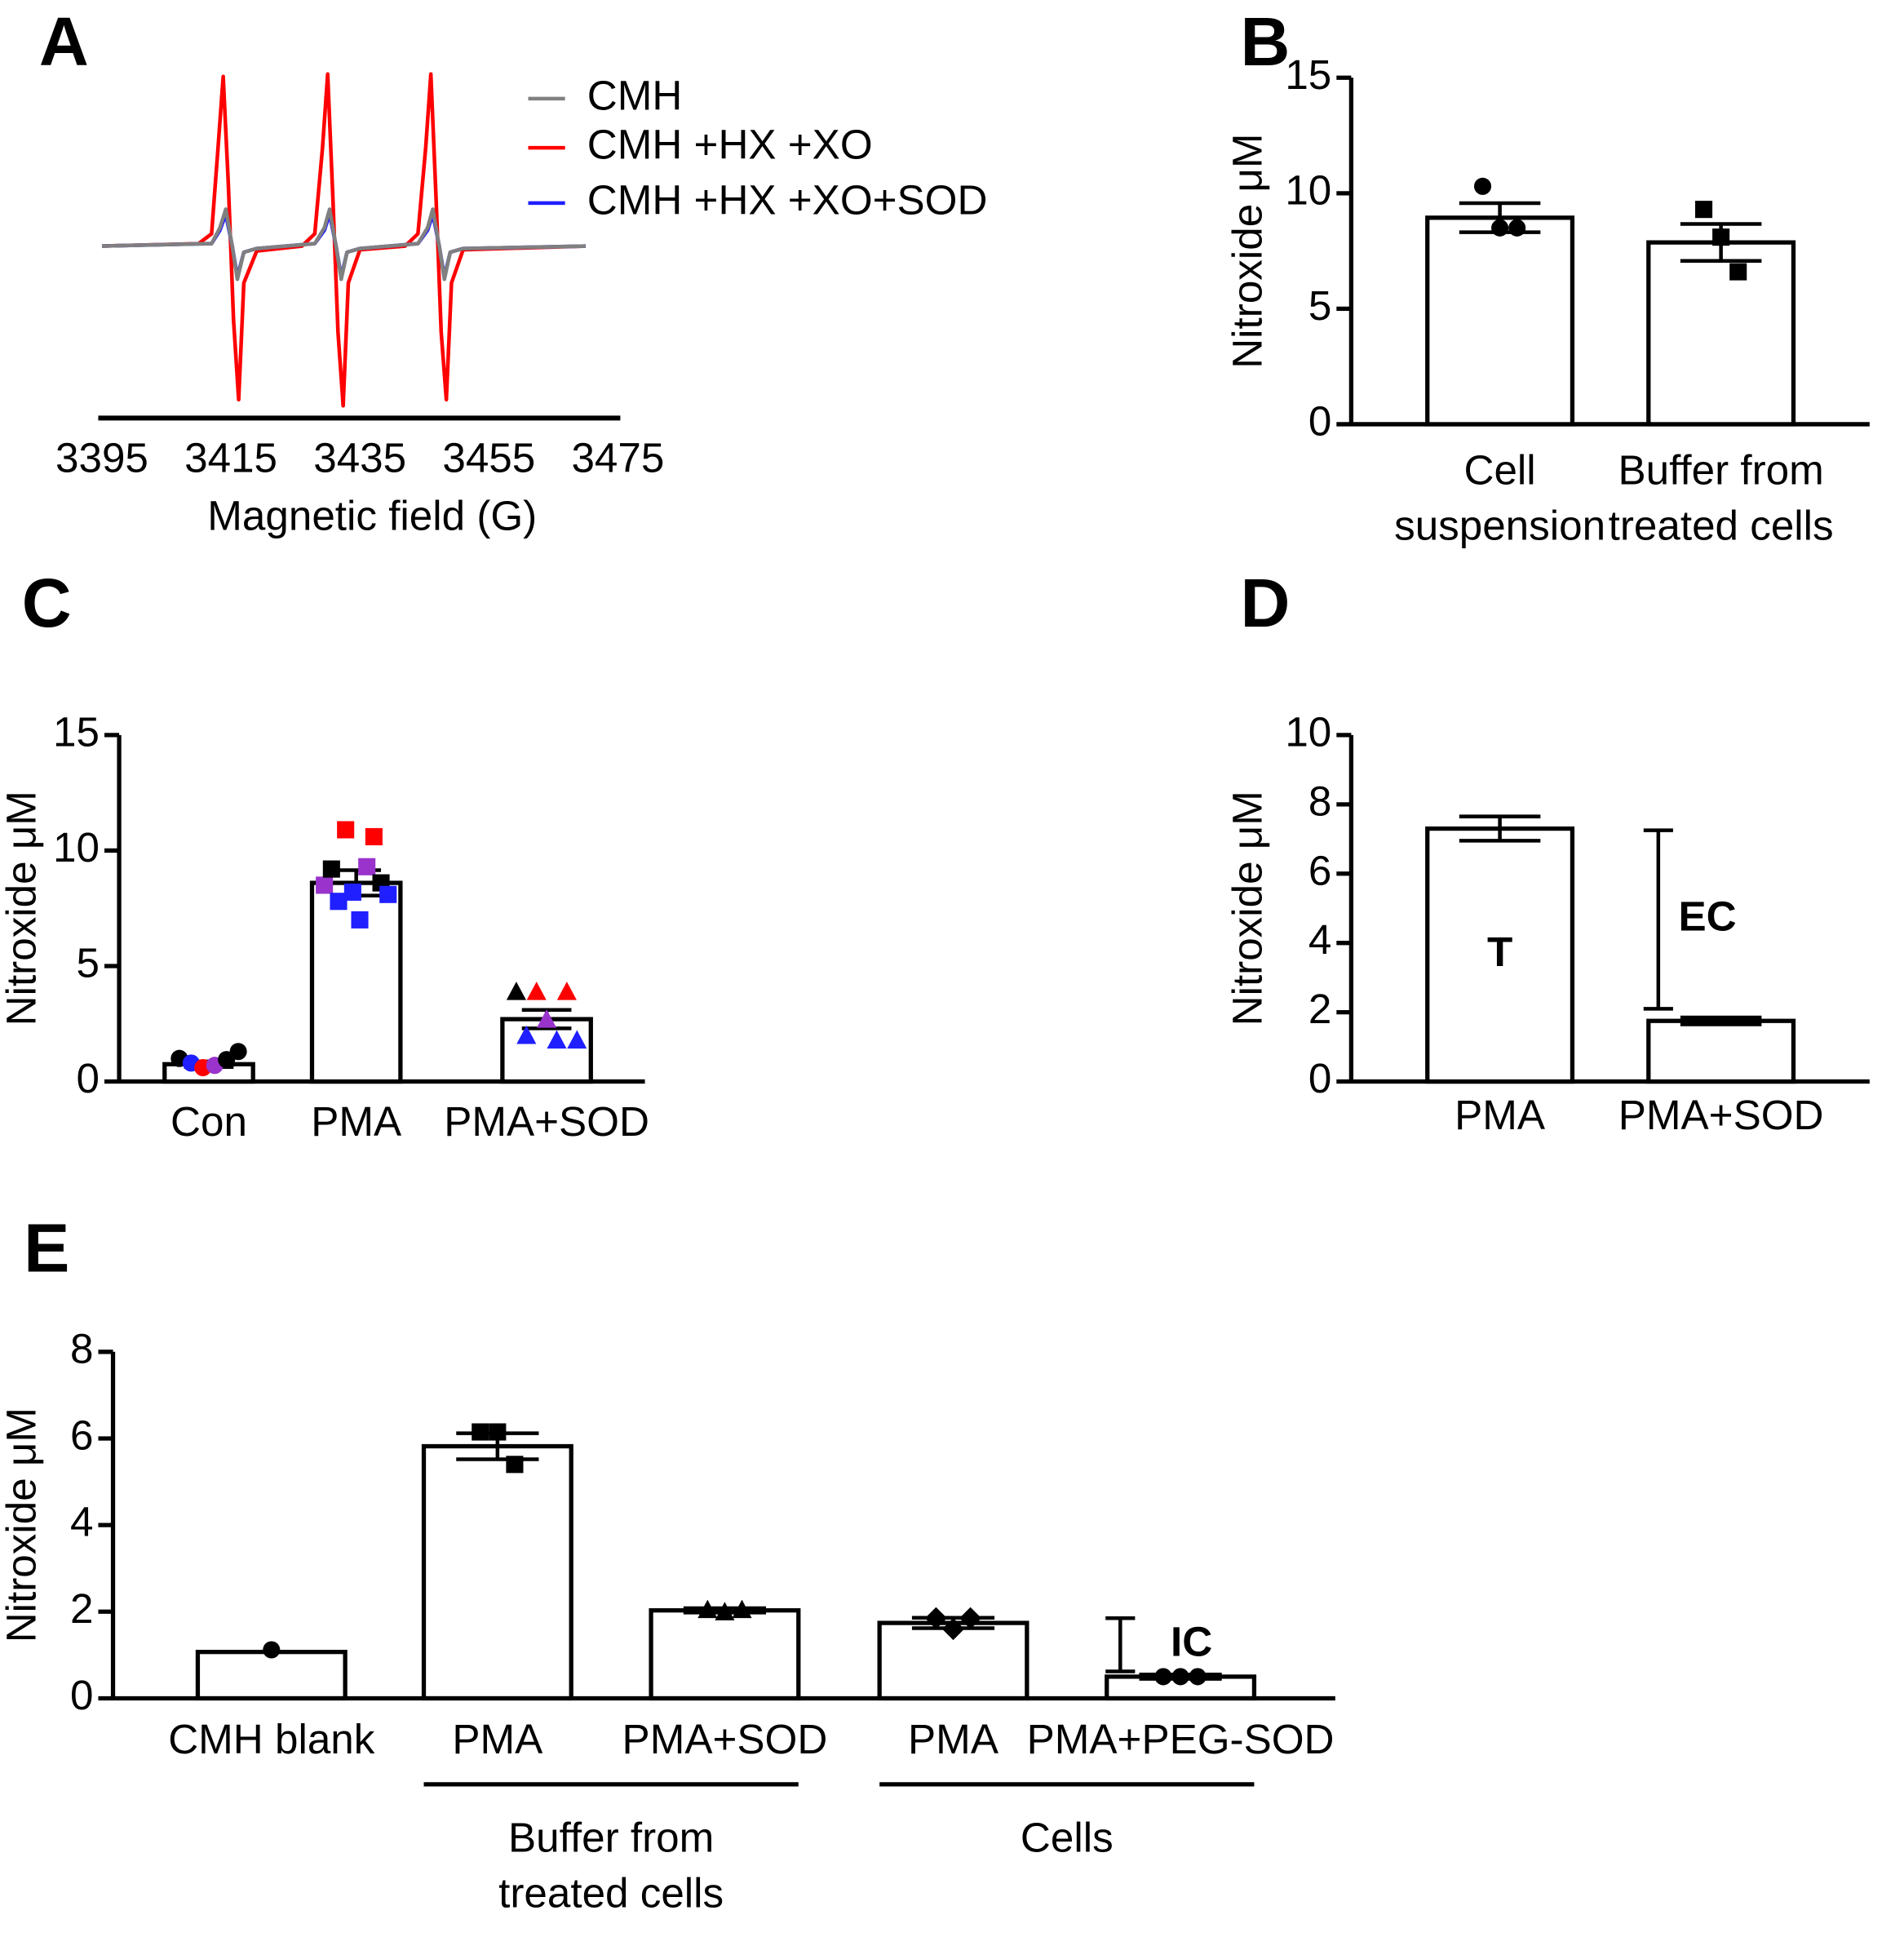 This screenshot has width=1904, height=1937. Describe the element at coordinates (1266, 603) in the screenshot. I see `panel-letter: D` at that location.